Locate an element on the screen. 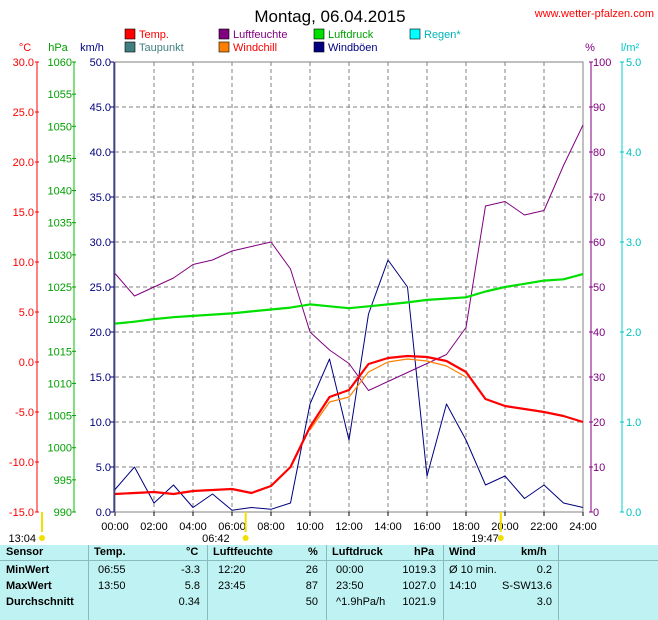 Image resolution: width=658 pixels, height=620 pixels. temp-axis-label: 20.0 is located at coordinates (23, 163).